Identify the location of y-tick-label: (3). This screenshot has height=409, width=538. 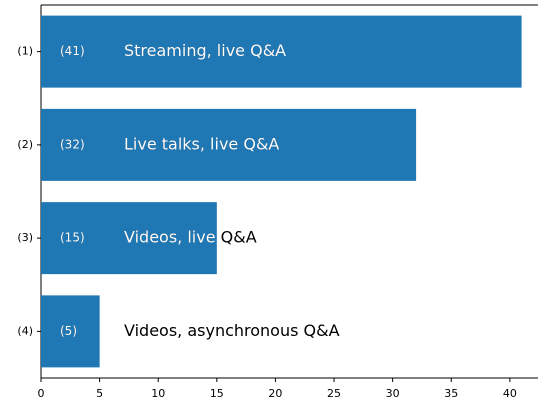
(25, 237).